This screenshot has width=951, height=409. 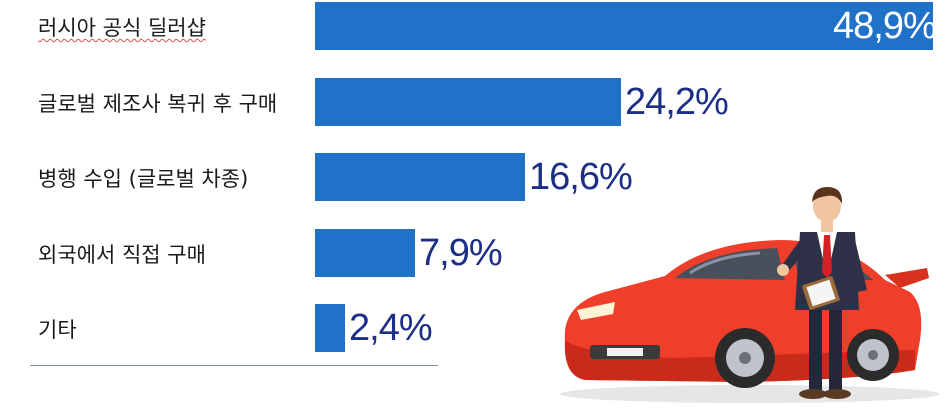 I want to click on category-label: 병행 수입 (글로벌 차종), so click(x=143, y=179).